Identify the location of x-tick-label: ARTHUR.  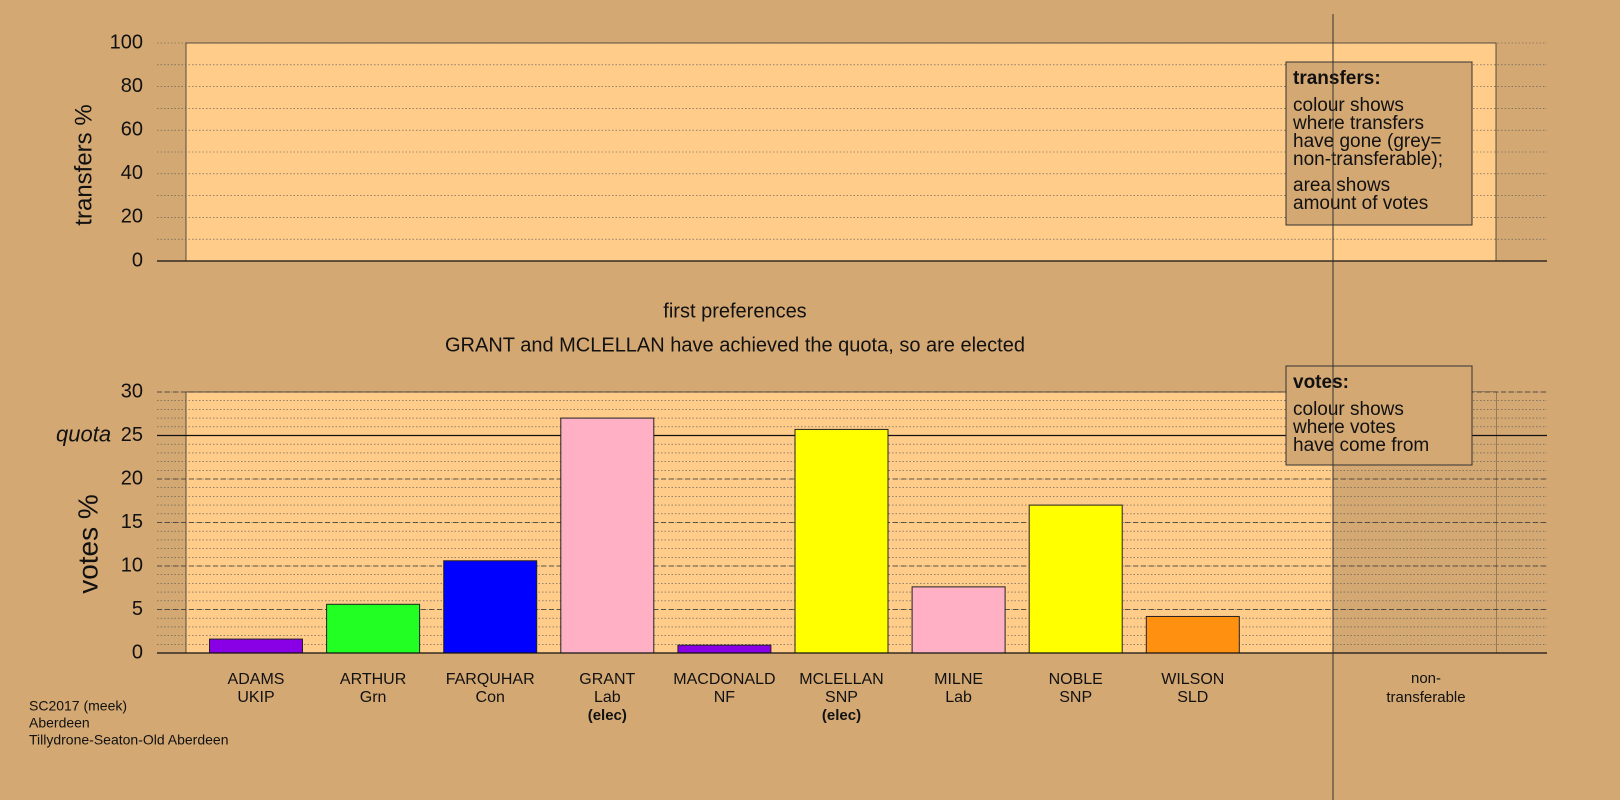
(373, 679).